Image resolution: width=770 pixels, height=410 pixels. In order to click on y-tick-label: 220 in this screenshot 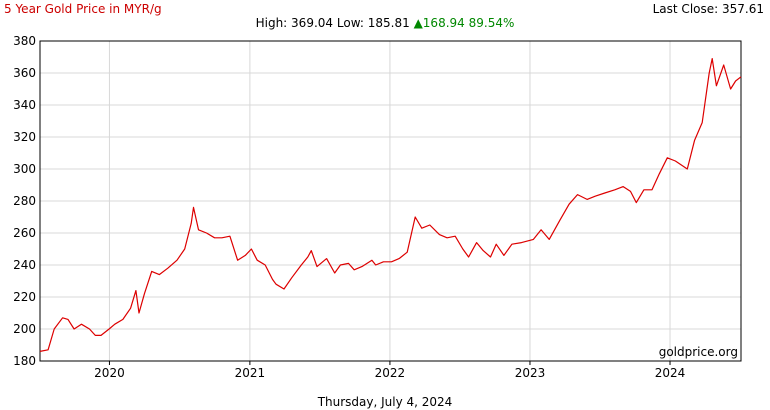, I will do `click(24, 297)`.